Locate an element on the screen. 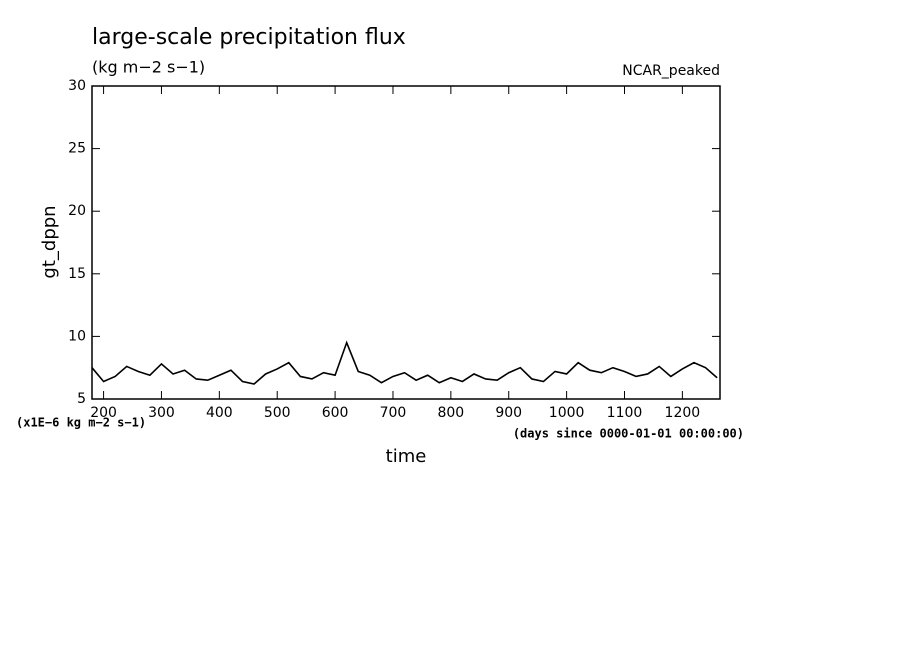  y-tick-label: 25 is located at coordinates (77, 149).